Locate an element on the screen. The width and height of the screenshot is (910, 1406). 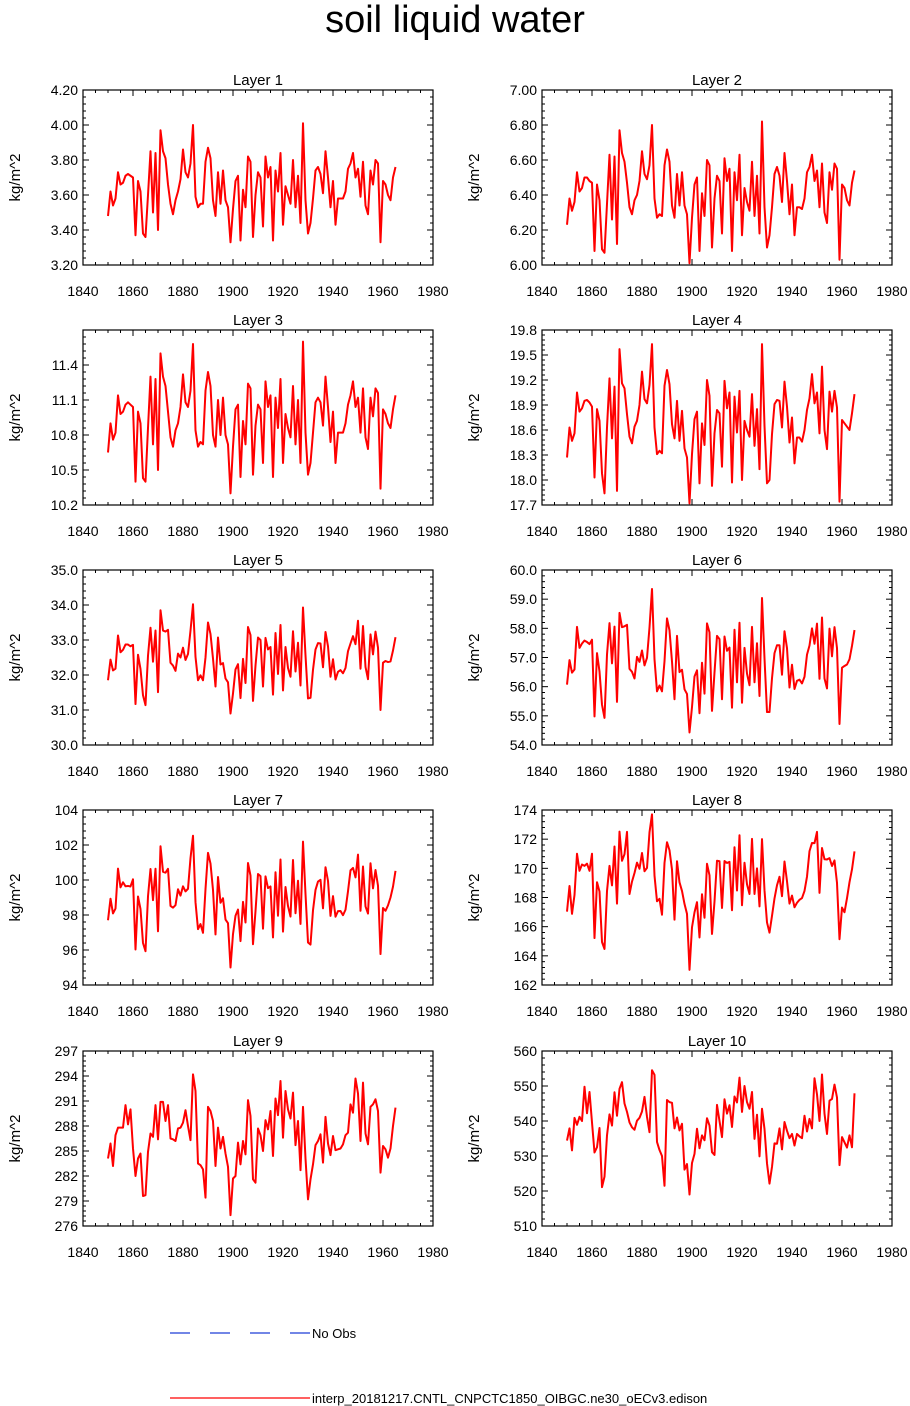
figure-title: soil liquid water is located at coordinates (455, 20).